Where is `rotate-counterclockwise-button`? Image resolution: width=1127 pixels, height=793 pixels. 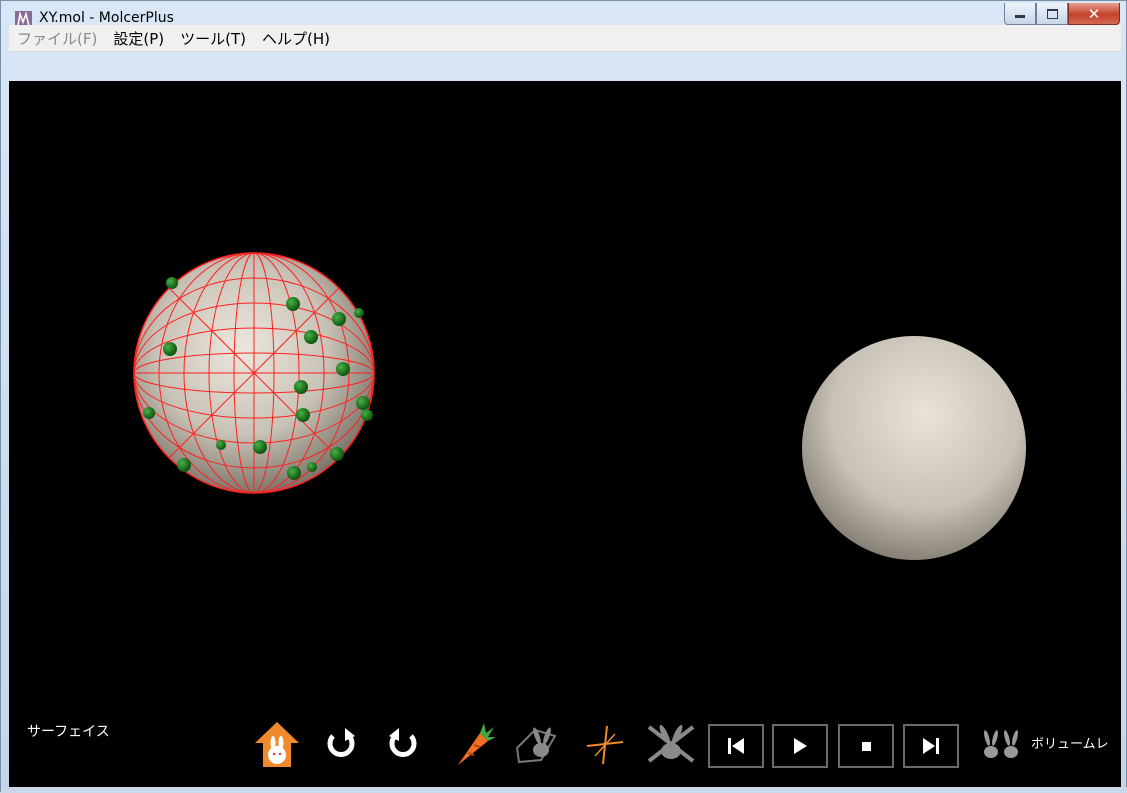 rotate-counterclockwise-button is located at coordinates (403, 744).